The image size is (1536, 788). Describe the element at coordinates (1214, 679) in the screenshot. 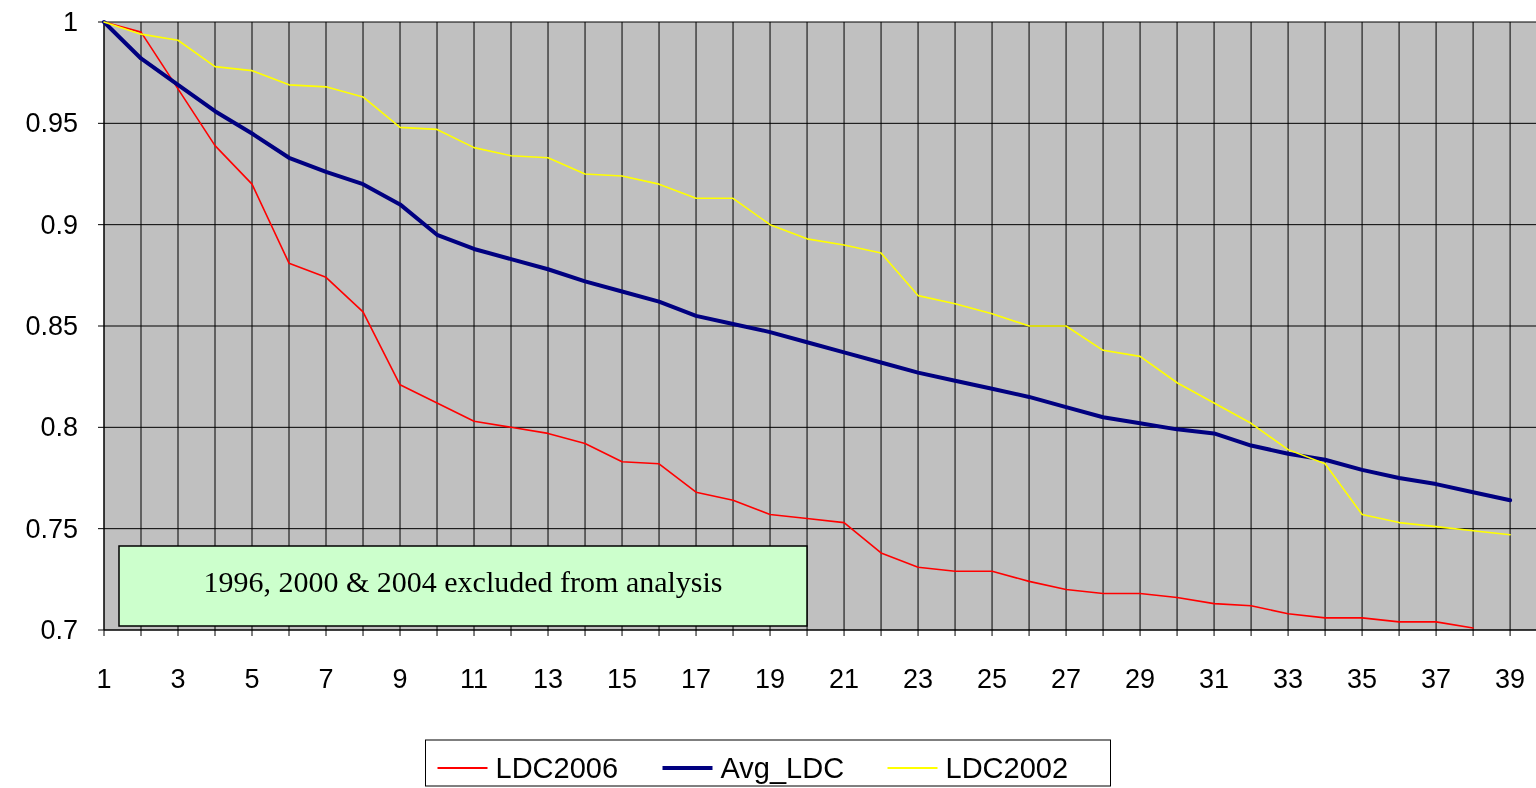

I see `x-tick-label: 31` at that location.